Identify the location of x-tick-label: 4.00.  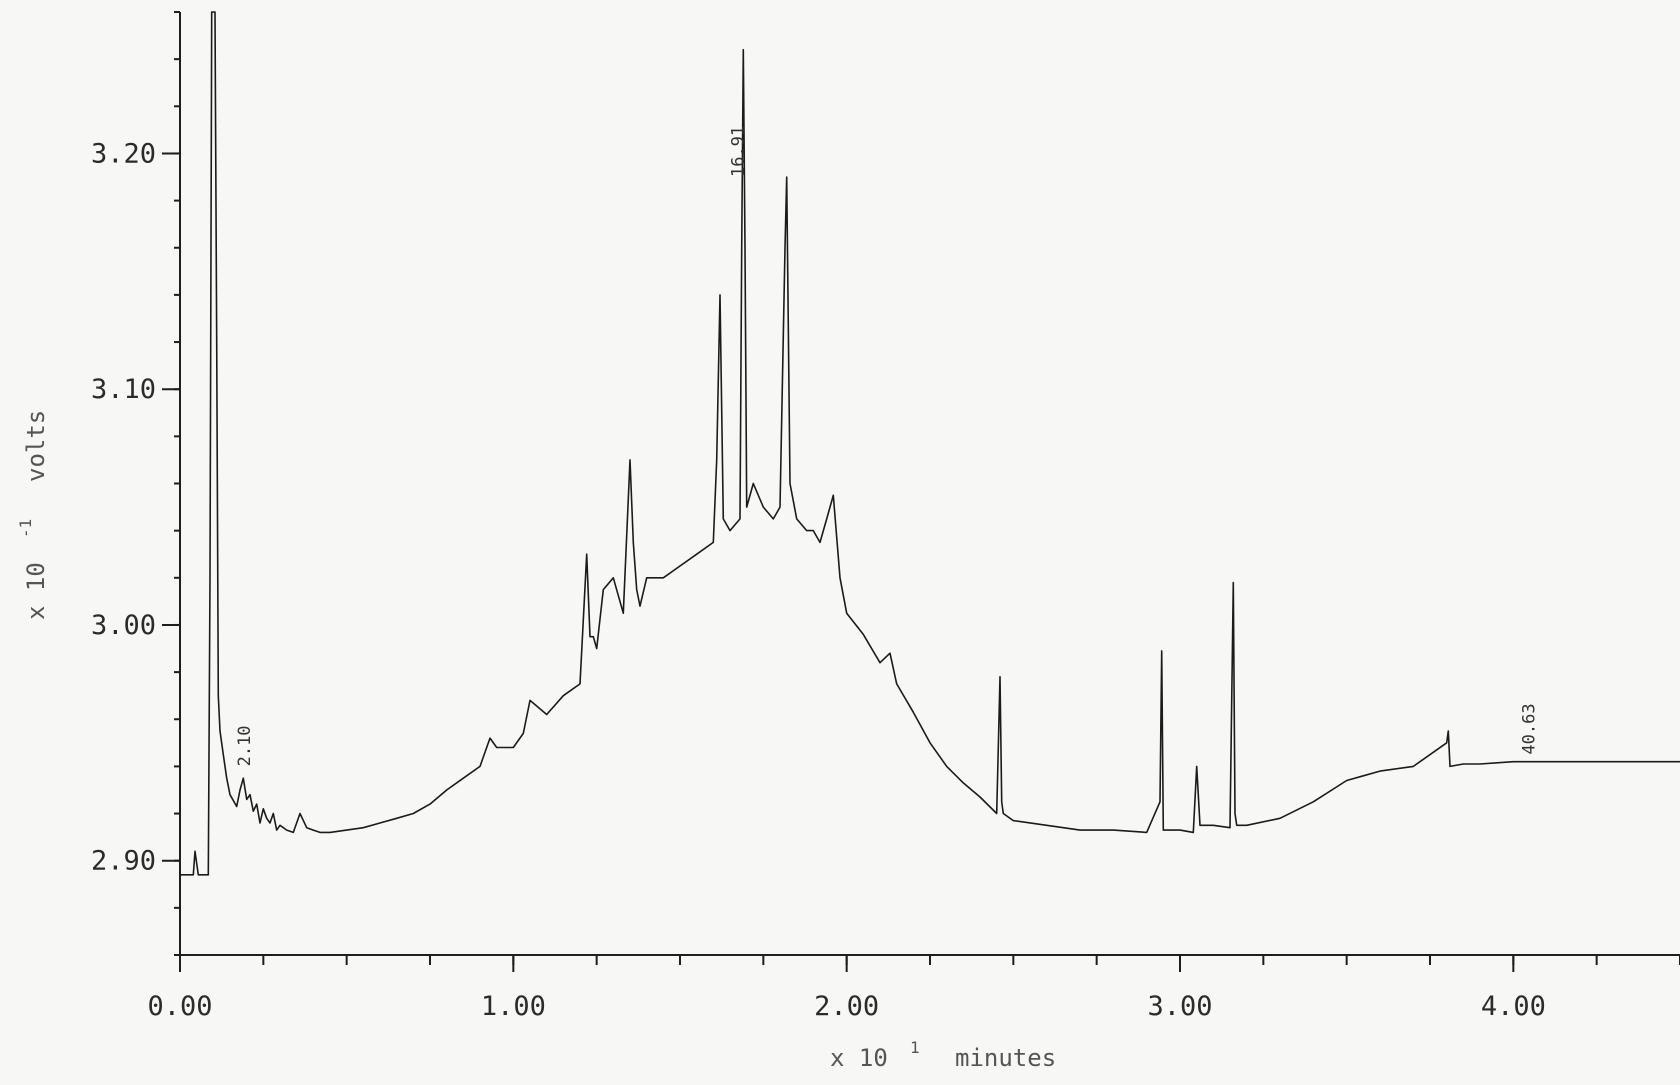
(1513, 1006).